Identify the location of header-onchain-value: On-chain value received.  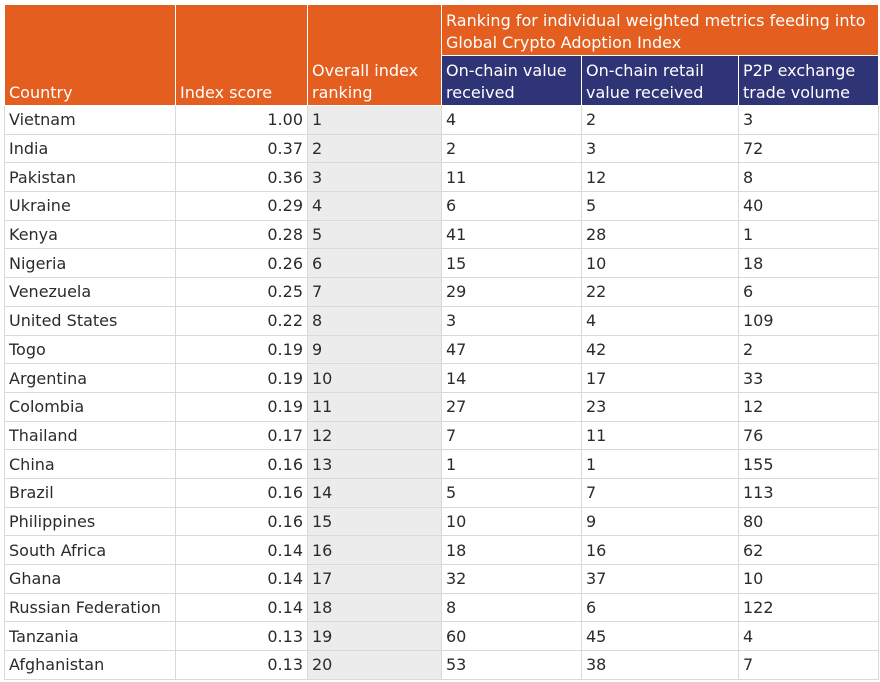
(511, 80).